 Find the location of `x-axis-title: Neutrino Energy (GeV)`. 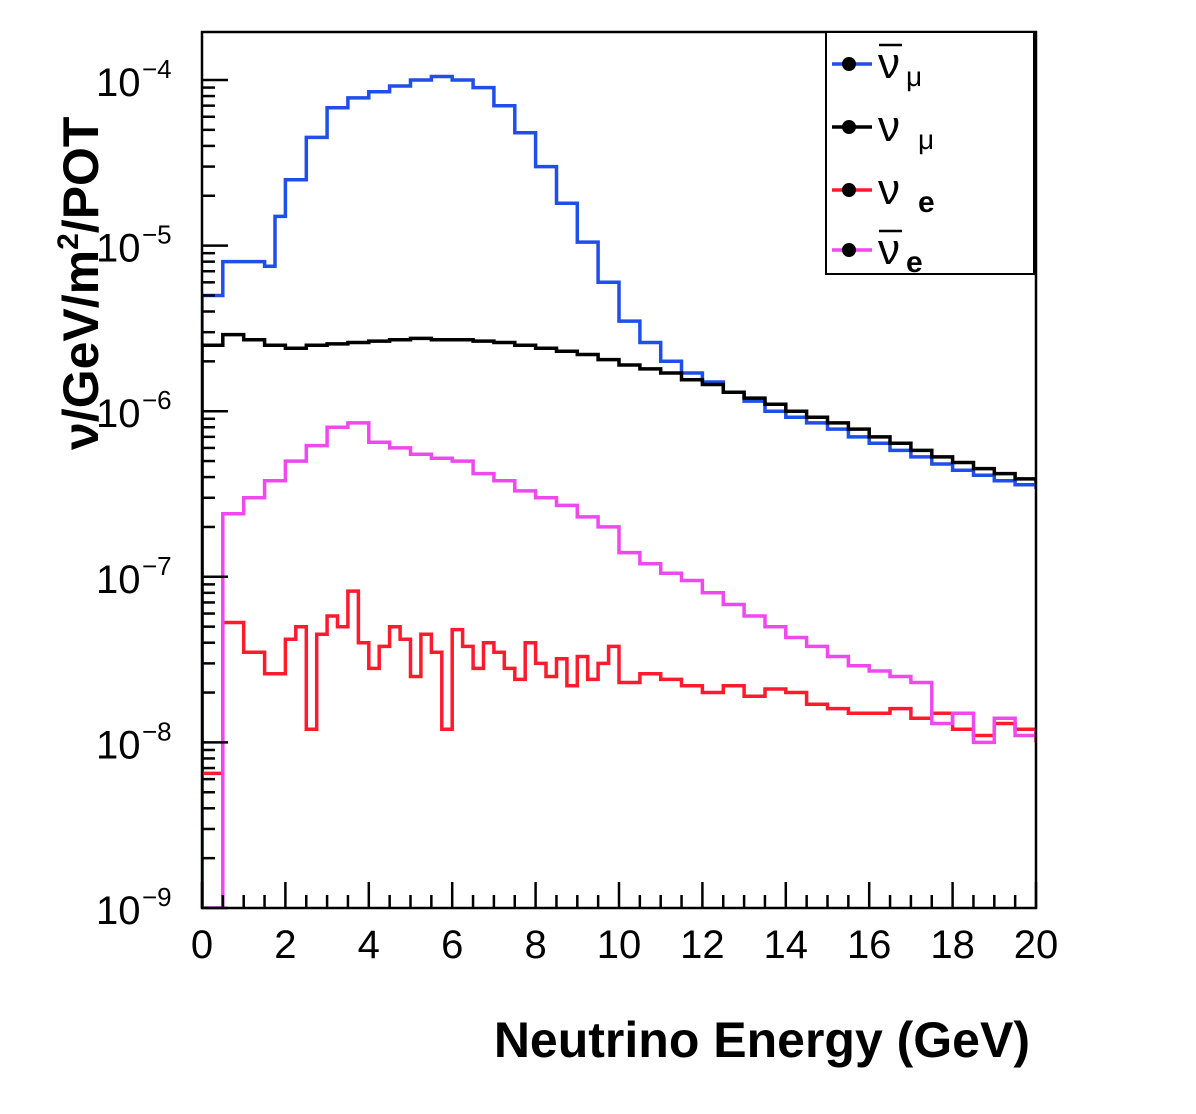

x-axis-title: Neutrino Energy (GeV) is located at coordinates (762, 1040).